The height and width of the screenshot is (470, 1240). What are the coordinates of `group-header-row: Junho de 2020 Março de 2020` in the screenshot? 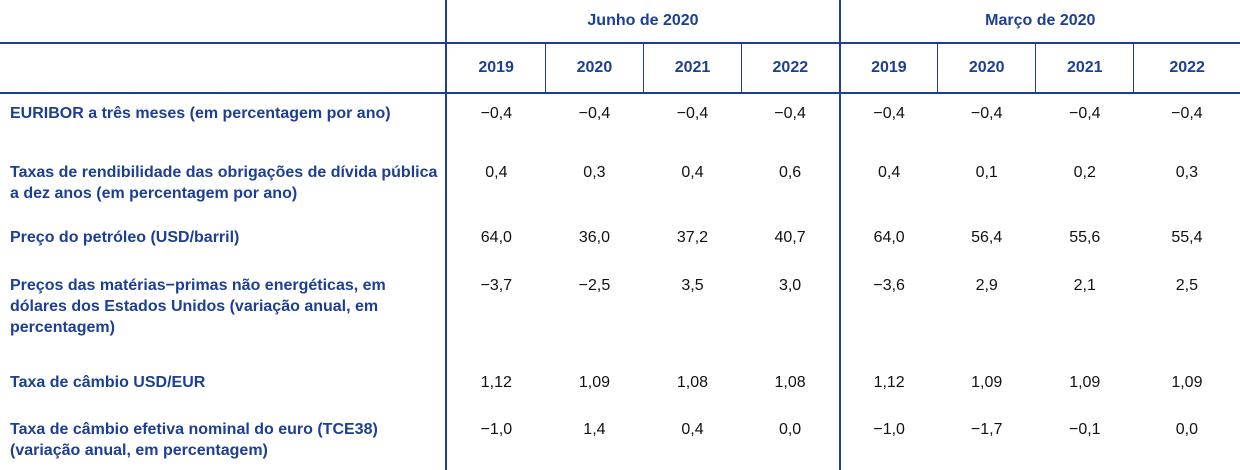 It's located at (620, 22).